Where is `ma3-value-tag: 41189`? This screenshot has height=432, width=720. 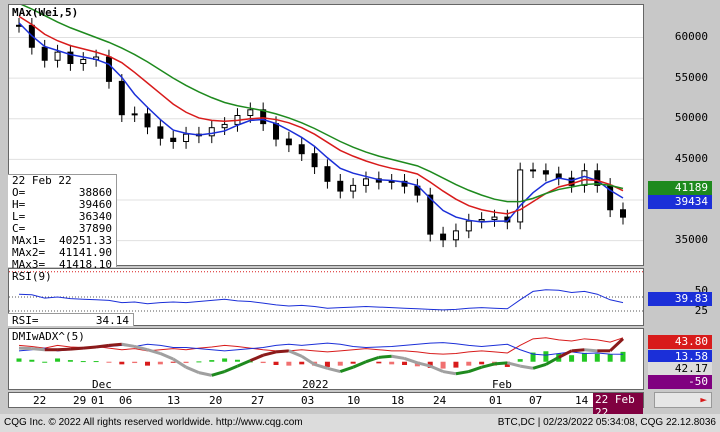
ma3-value-tag: 41189 is located at coordinates (680, 188).